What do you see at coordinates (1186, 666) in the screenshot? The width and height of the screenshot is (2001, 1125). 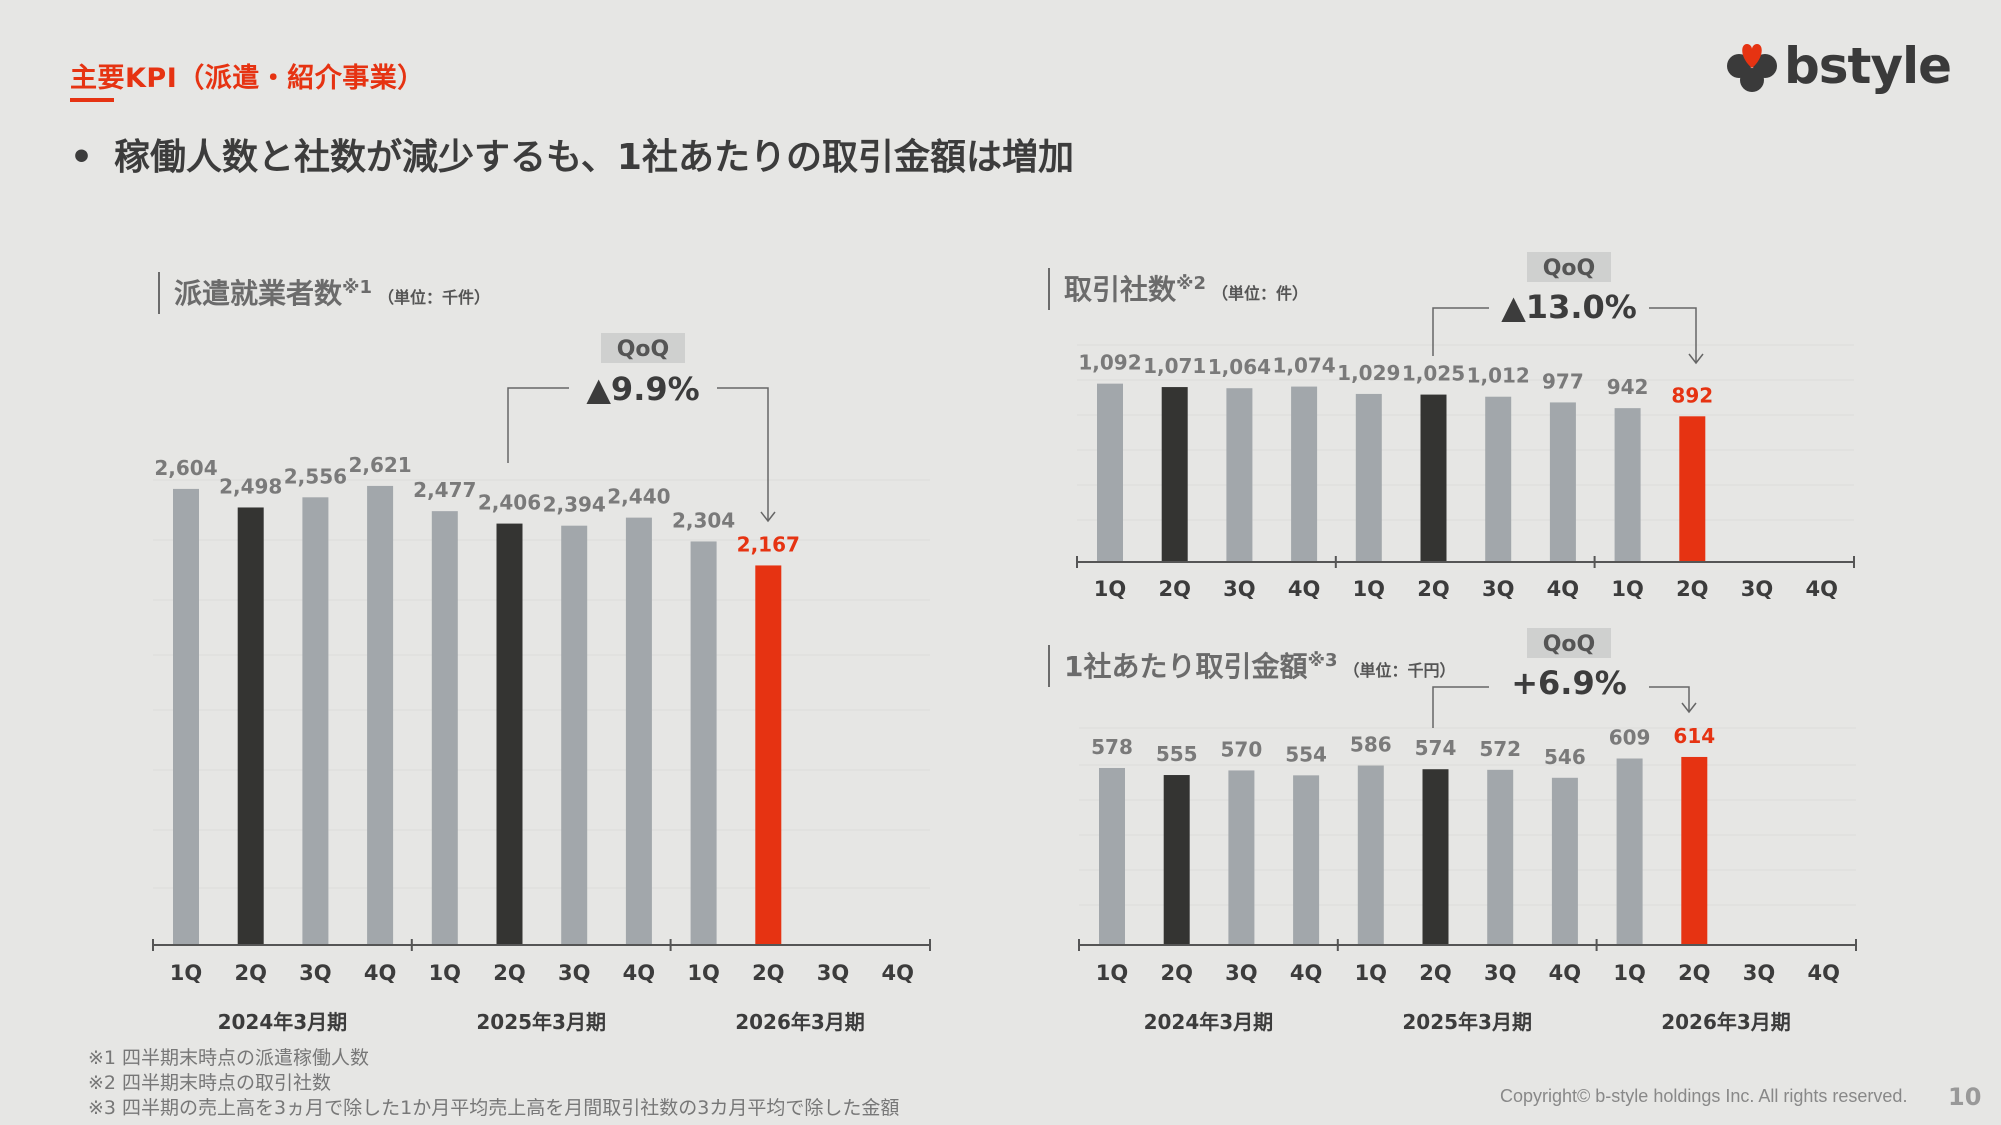 I see `chart3-title-text: 1社あたり取引金額` at bounding box center [1186, 666].